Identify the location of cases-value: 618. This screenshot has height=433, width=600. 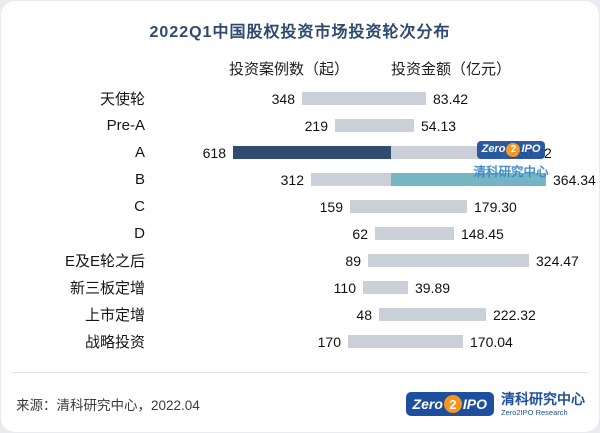
(214, 152).